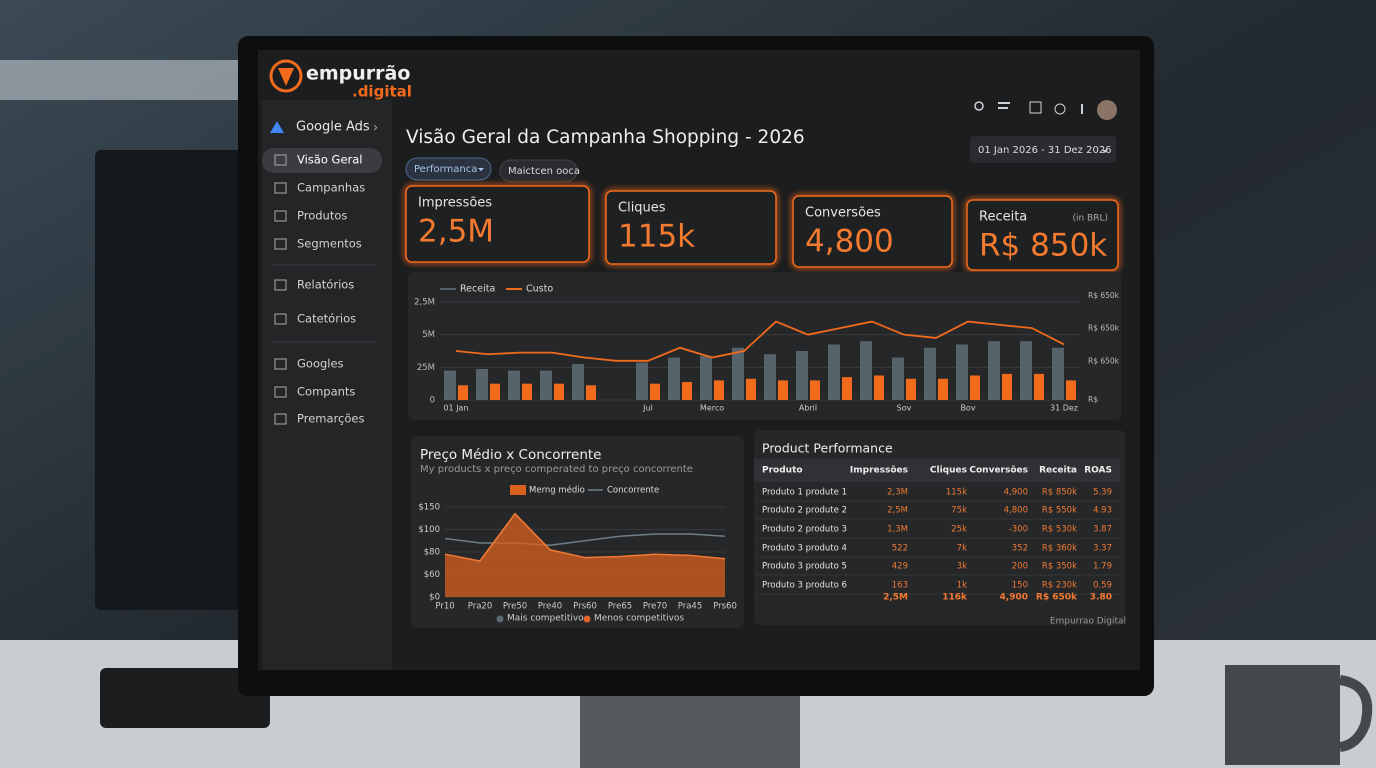 This screenshot has height=768, width=1376. I want to click on panel-title: Preço Médio x Concorrente, so click(511, 455).